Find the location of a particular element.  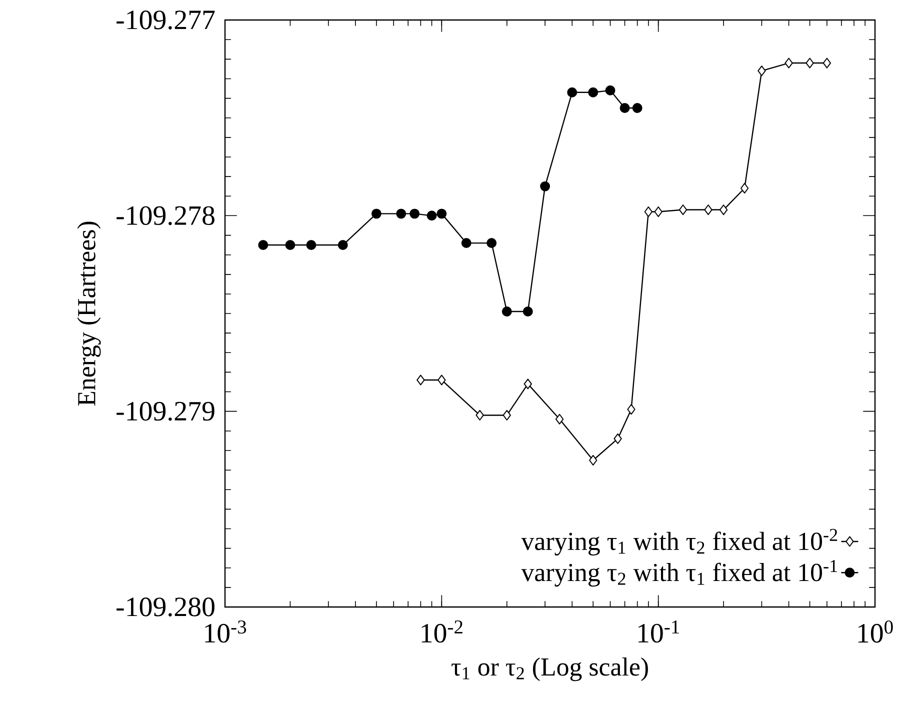

x-axis-title: τ$_{1}$ or τ$_{2}$ (Log scale) is located at coordinates (549, 670).